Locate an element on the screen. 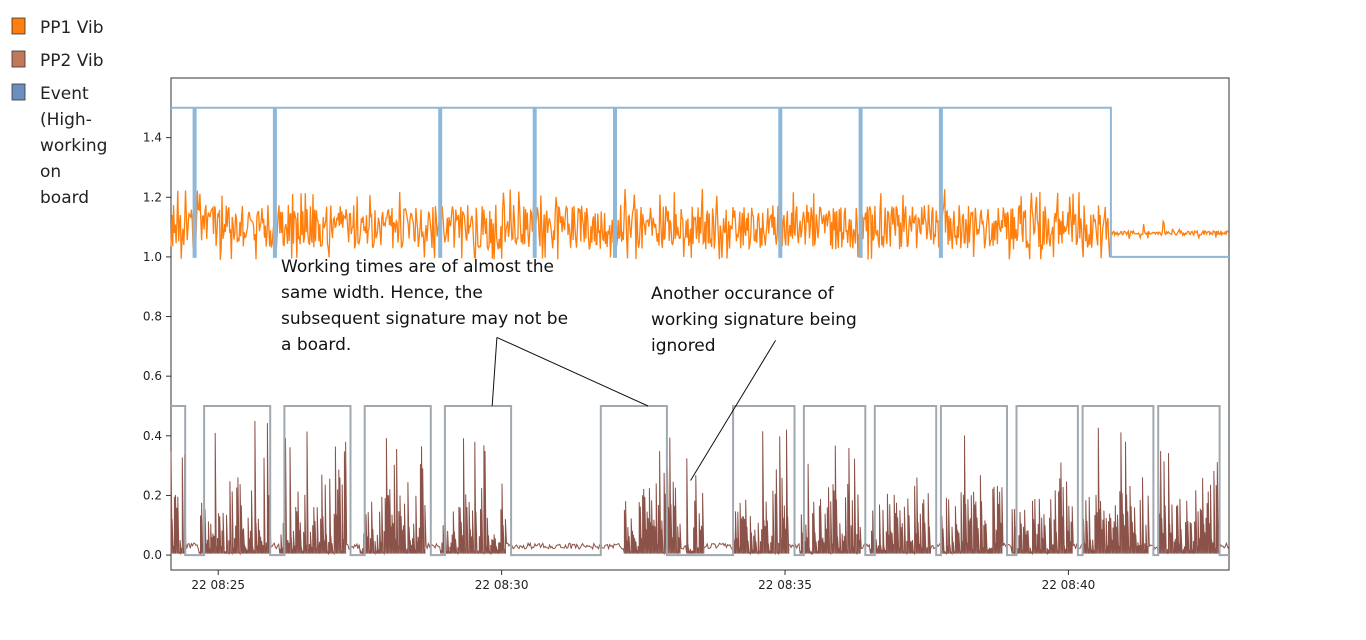 The height and width of the screenshot is (640, 1366). annotation-text: a board. is located at coordinates (316, 345).